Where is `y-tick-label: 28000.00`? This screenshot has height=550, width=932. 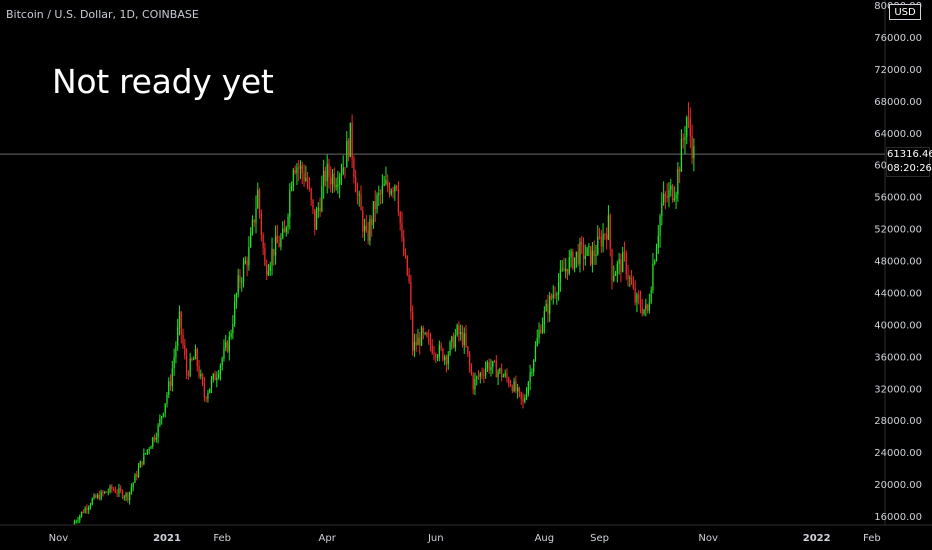
y-tick-label: 28000.00 is located at coordinates (898, 421).